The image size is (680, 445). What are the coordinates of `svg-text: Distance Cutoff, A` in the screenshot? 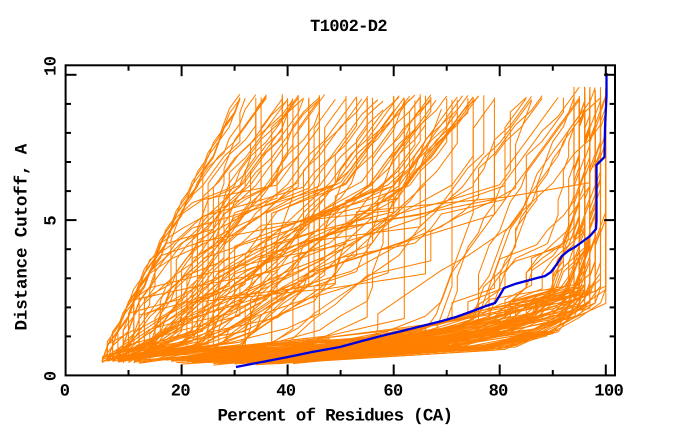 It's located at (23, 236).